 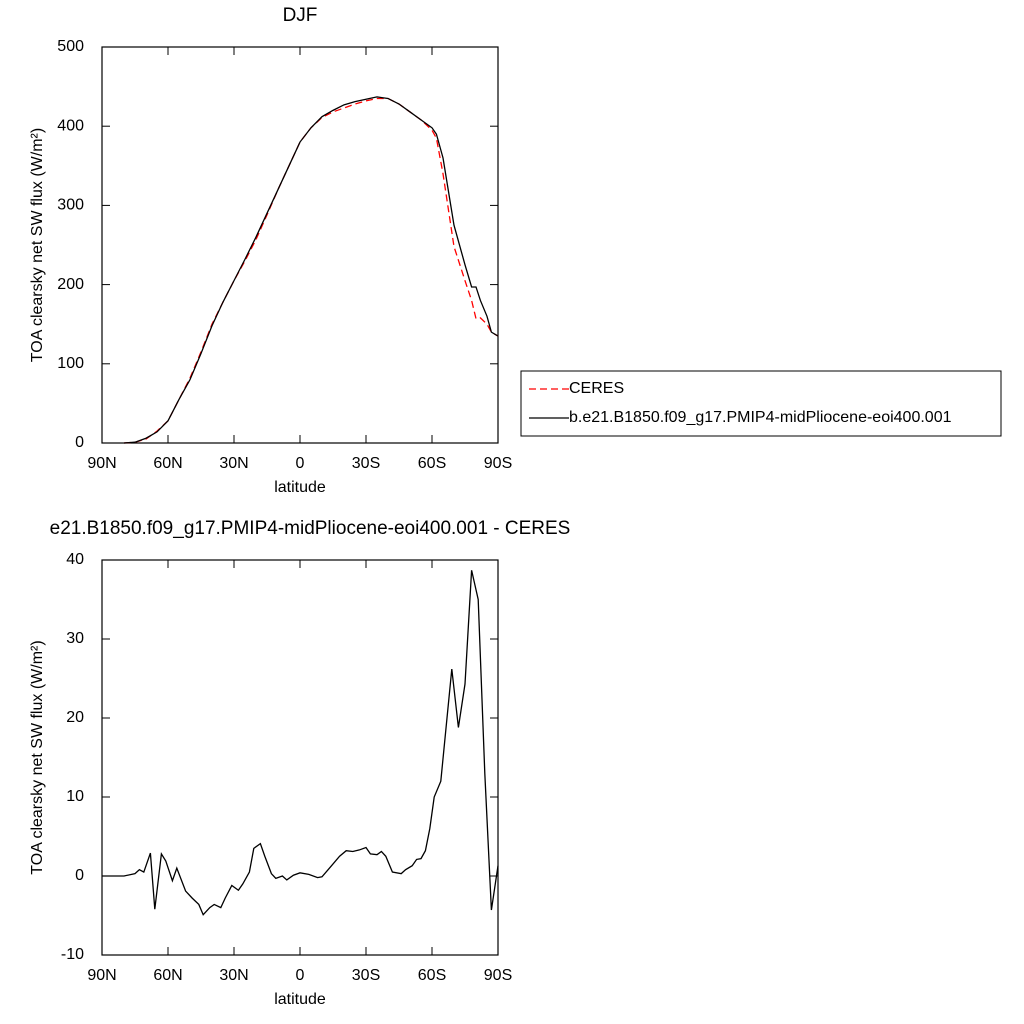 I want to click on y-tick-label: 500, so click(x=70, y=46).